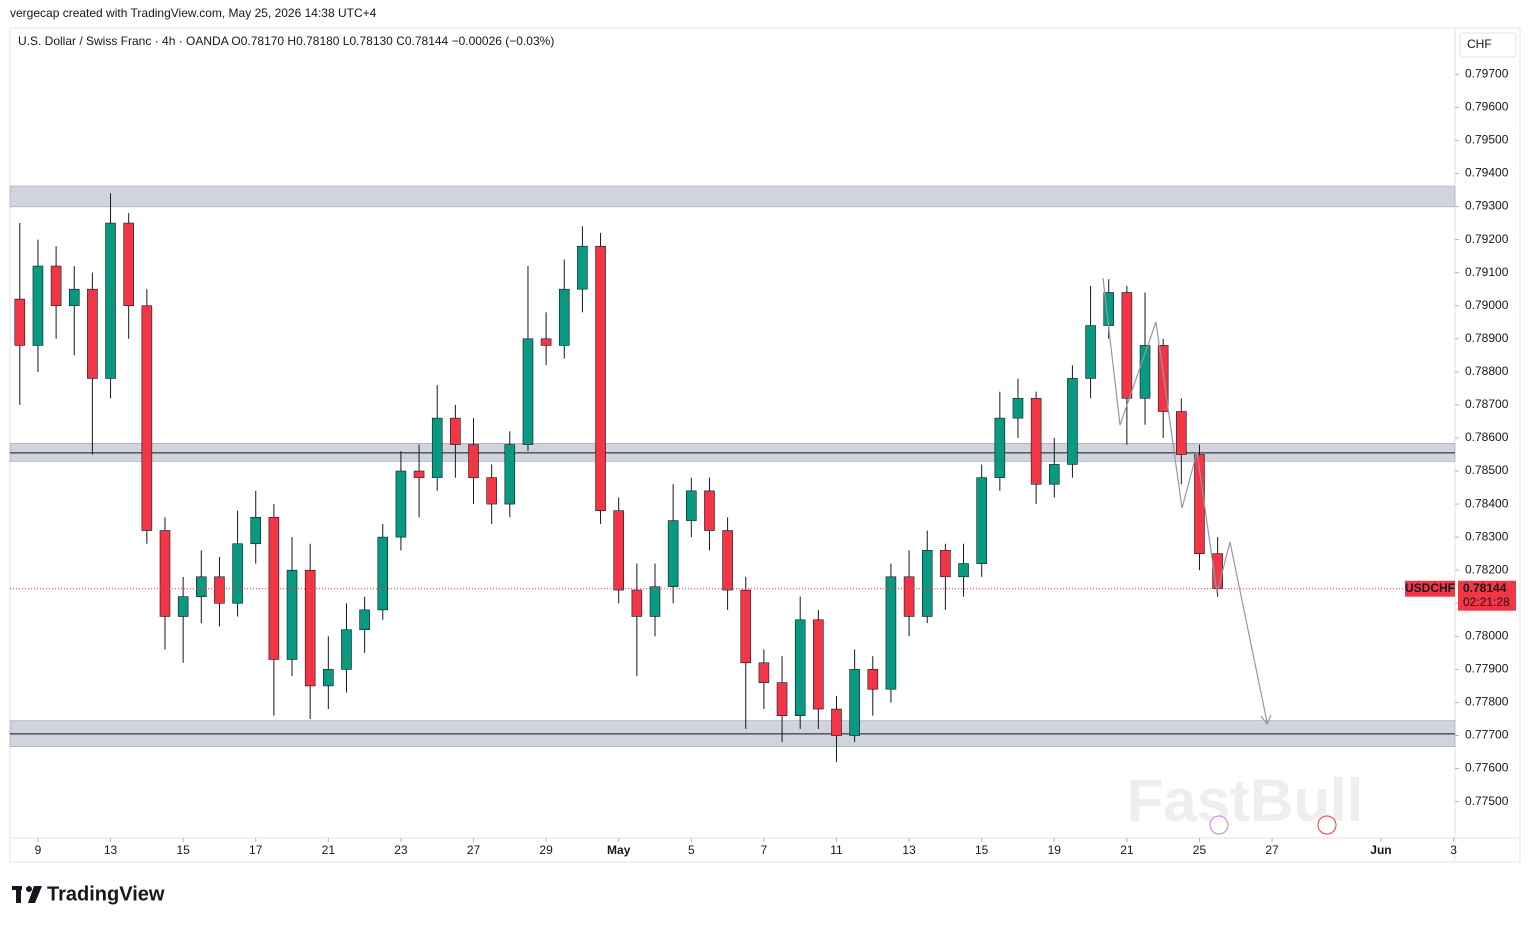 The height and width of the screenshot is (925, 1531). Describe the element at coordinates (1486, 602) in the screenshot. I see `countdown-label: 02:21:28` at that location.